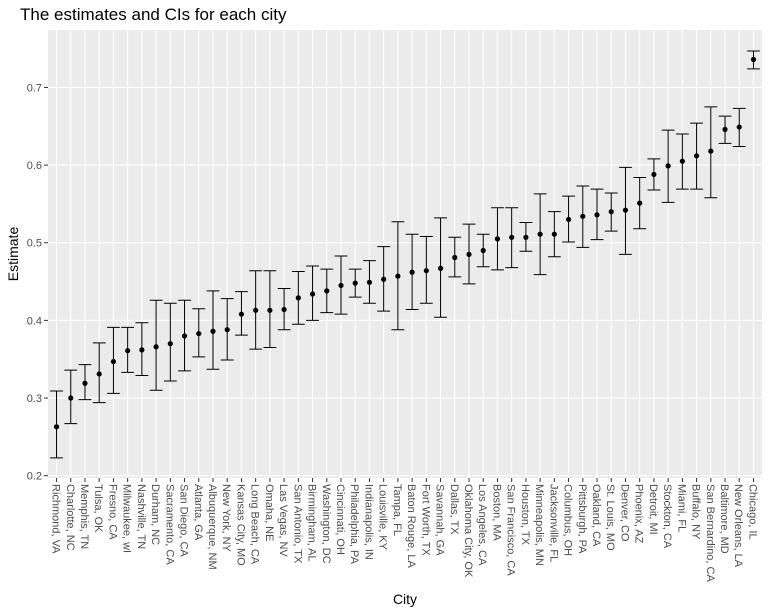  Describe the element at coordinates (34, 321) in the screenshot. I see `y-tick-label: 0.4` at that location.